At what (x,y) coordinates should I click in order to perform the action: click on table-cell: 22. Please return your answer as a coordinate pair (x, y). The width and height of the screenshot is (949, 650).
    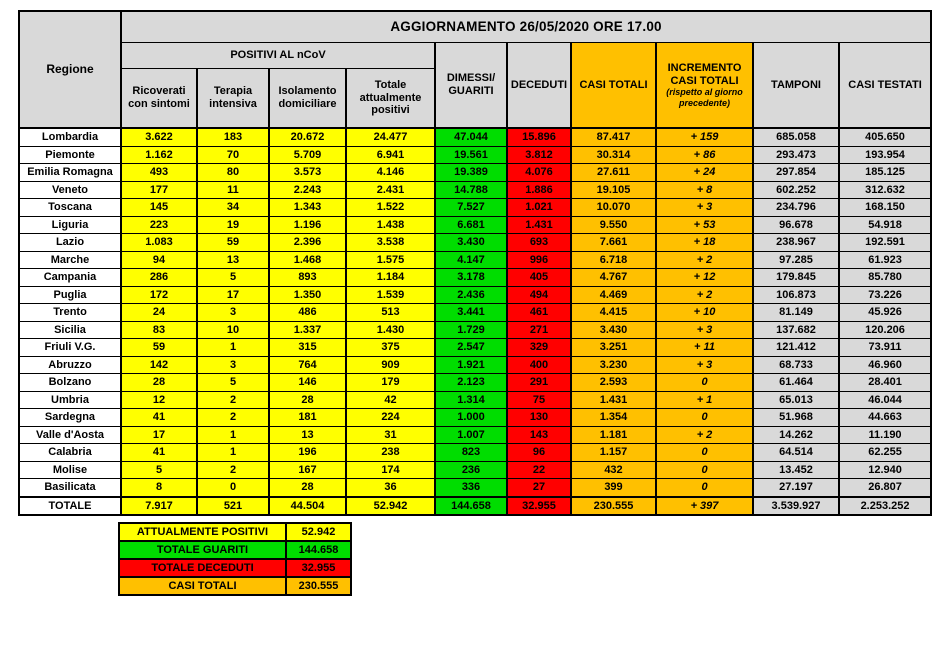
    Looking at the image, I should click on (539, 469).